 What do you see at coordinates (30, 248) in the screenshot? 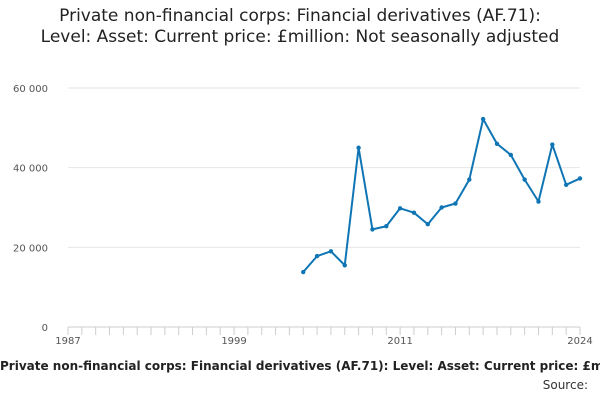
I see `y-tick-label: 20 000` at bounding box center [30, 248].